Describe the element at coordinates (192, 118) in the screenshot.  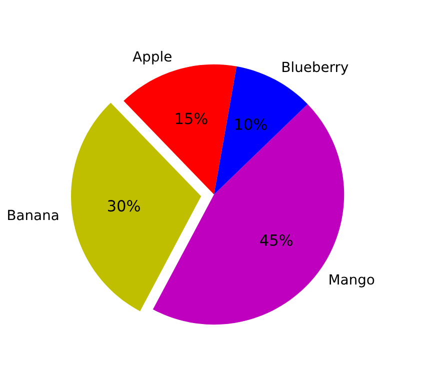
I see `data-label: 15%` at that location.